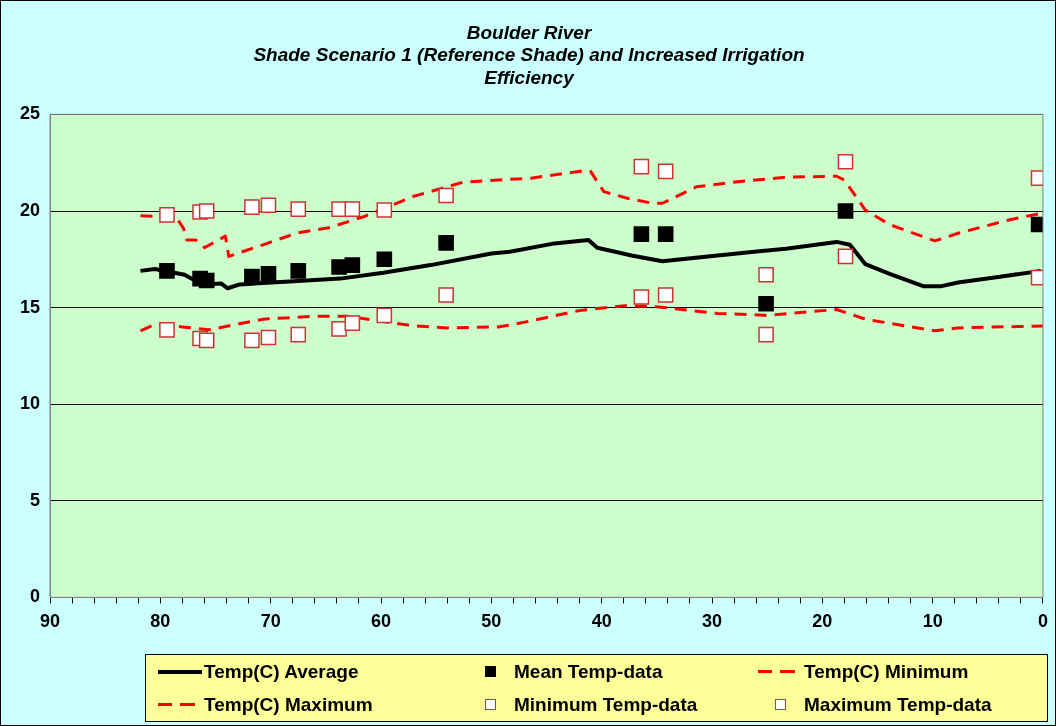 The image size is (1056, 726). I want to click on y-tick-label: 25, so click(30, 113).